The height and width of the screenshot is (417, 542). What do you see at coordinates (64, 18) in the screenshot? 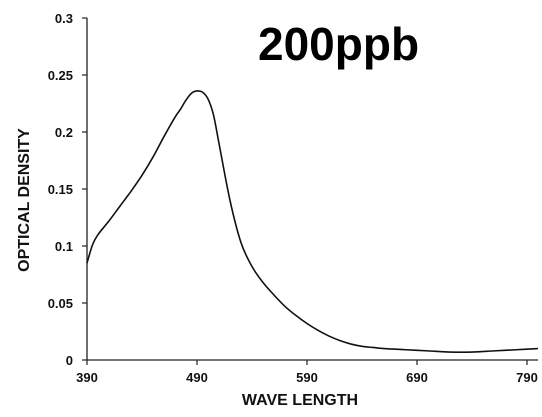
I see `y-tick-label: 0.3` at bounding box center [64, 18].